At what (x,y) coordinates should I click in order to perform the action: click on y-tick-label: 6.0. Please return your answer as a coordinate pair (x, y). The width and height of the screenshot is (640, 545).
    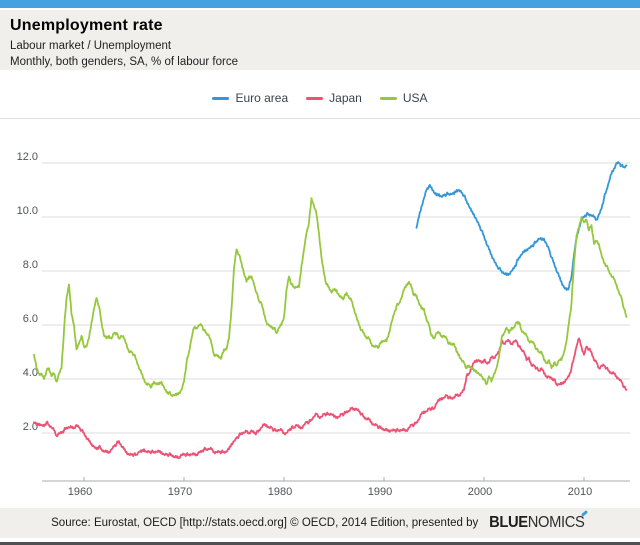
    Looking at the image, I should click on (30, 319).